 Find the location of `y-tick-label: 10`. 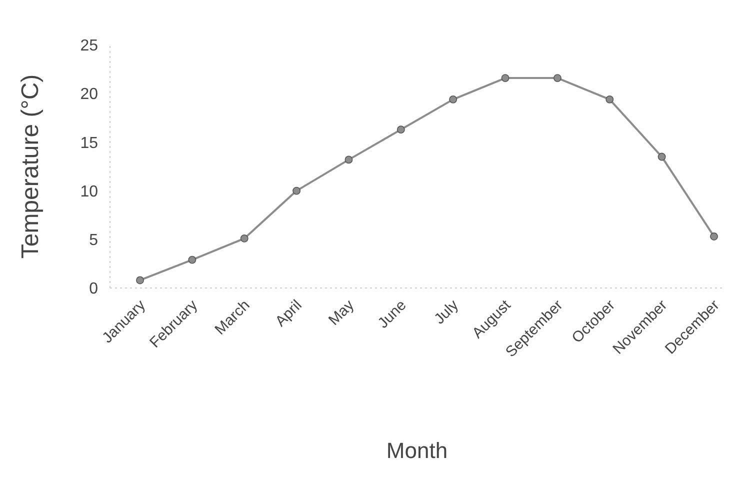

y-tick-label: 10 is located at coordinates (89, 191).